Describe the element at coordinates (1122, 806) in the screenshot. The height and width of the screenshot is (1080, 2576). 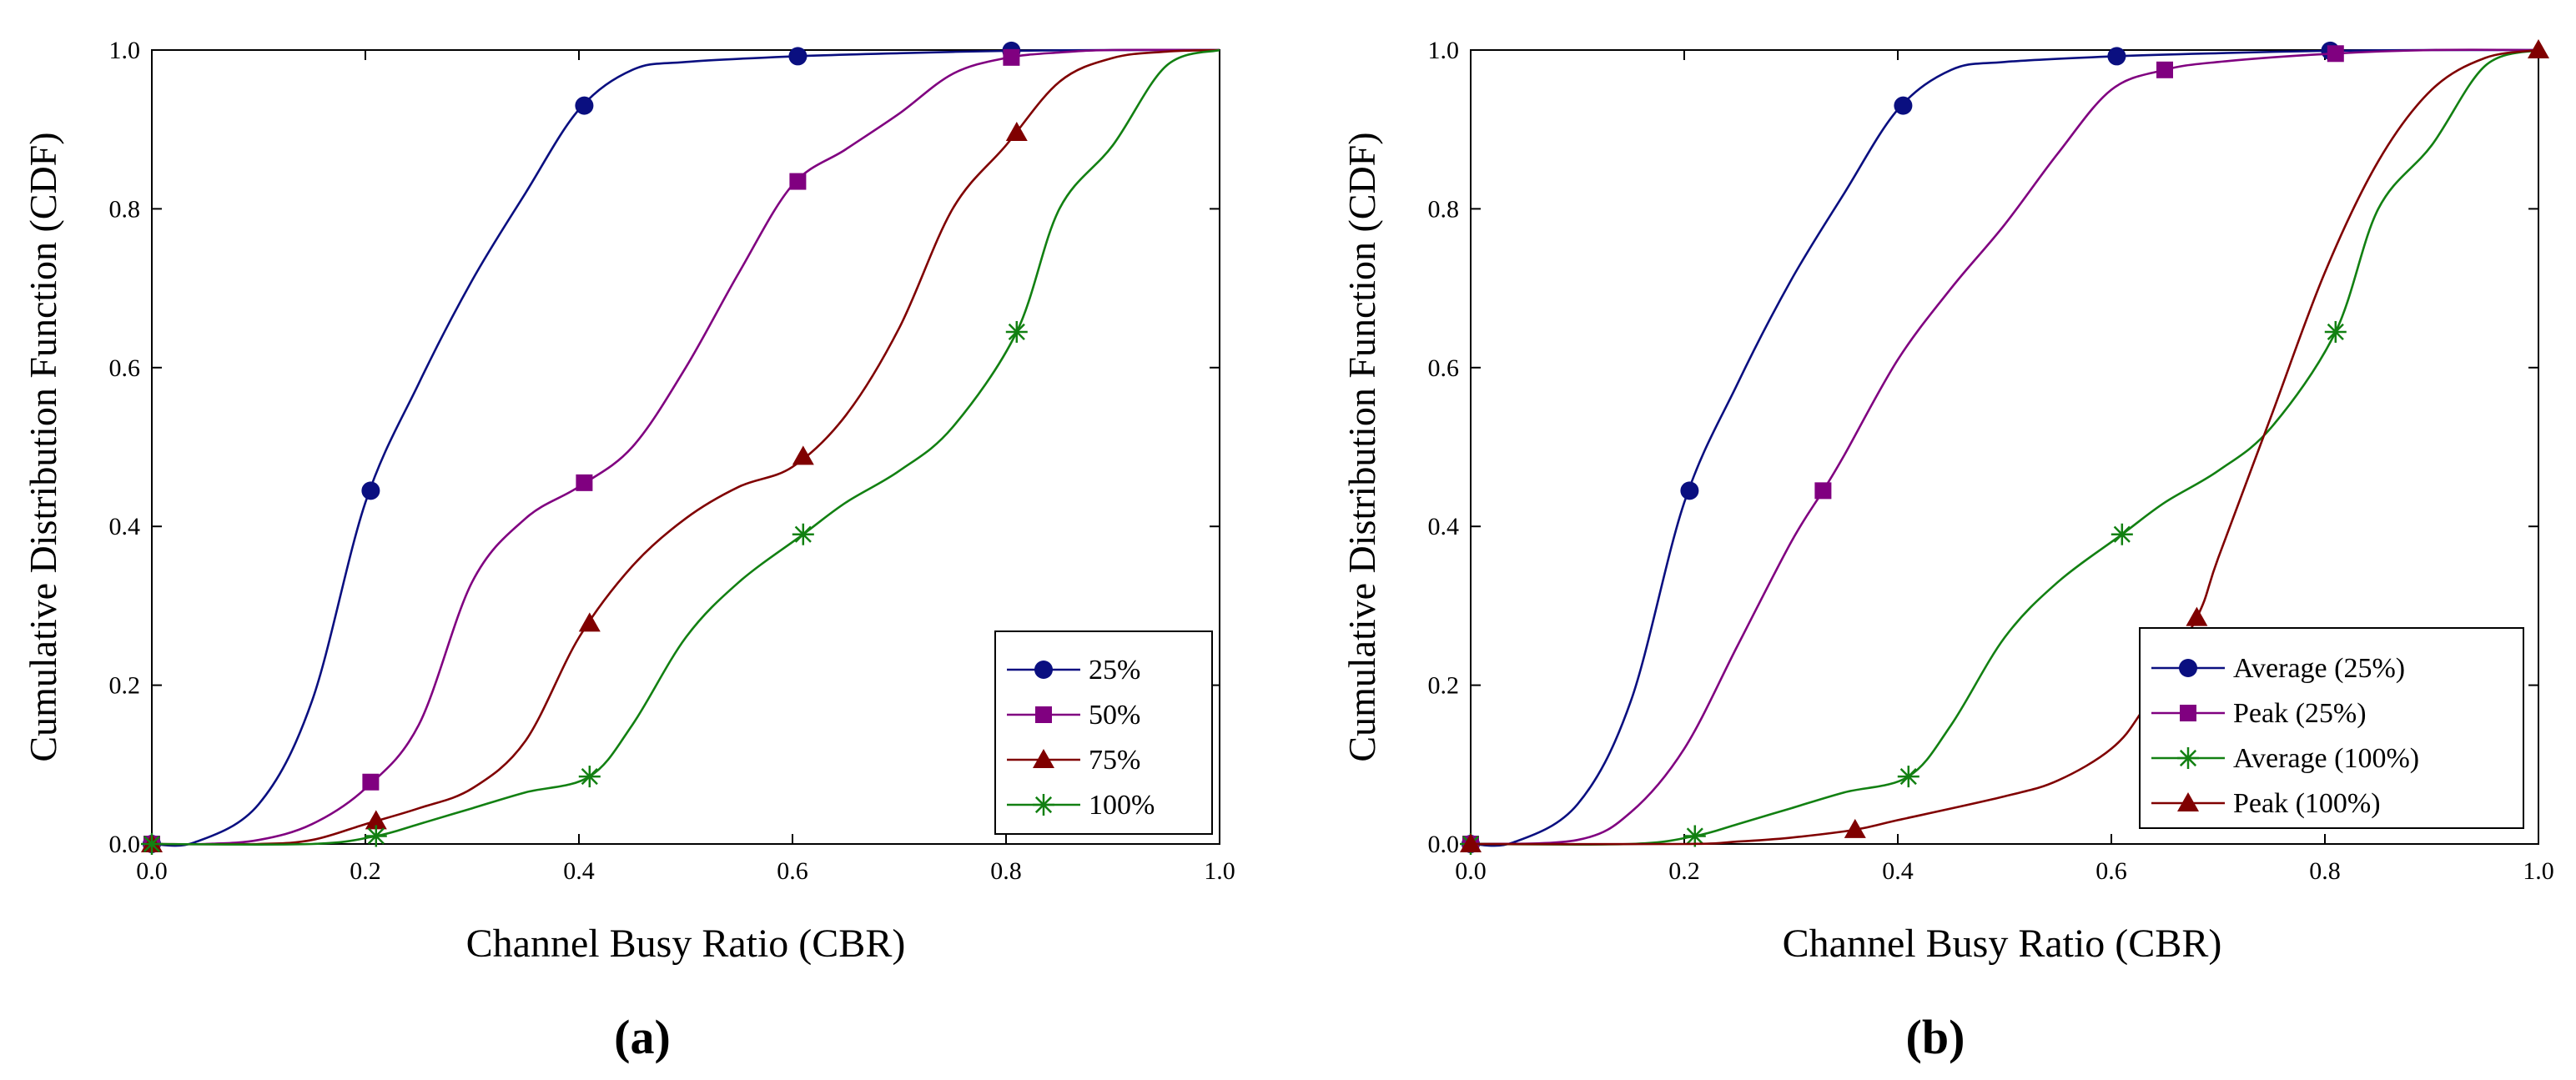
I see `legend-label: 100%` at that location.